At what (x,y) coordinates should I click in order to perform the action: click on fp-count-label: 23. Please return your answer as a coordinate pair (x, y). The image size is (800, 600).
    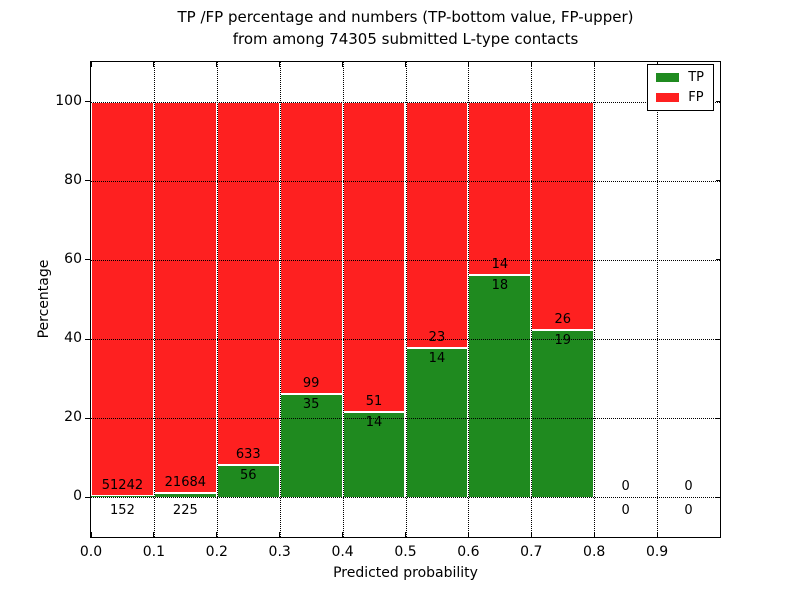
    Looking at the image, I should click on (437, 337).